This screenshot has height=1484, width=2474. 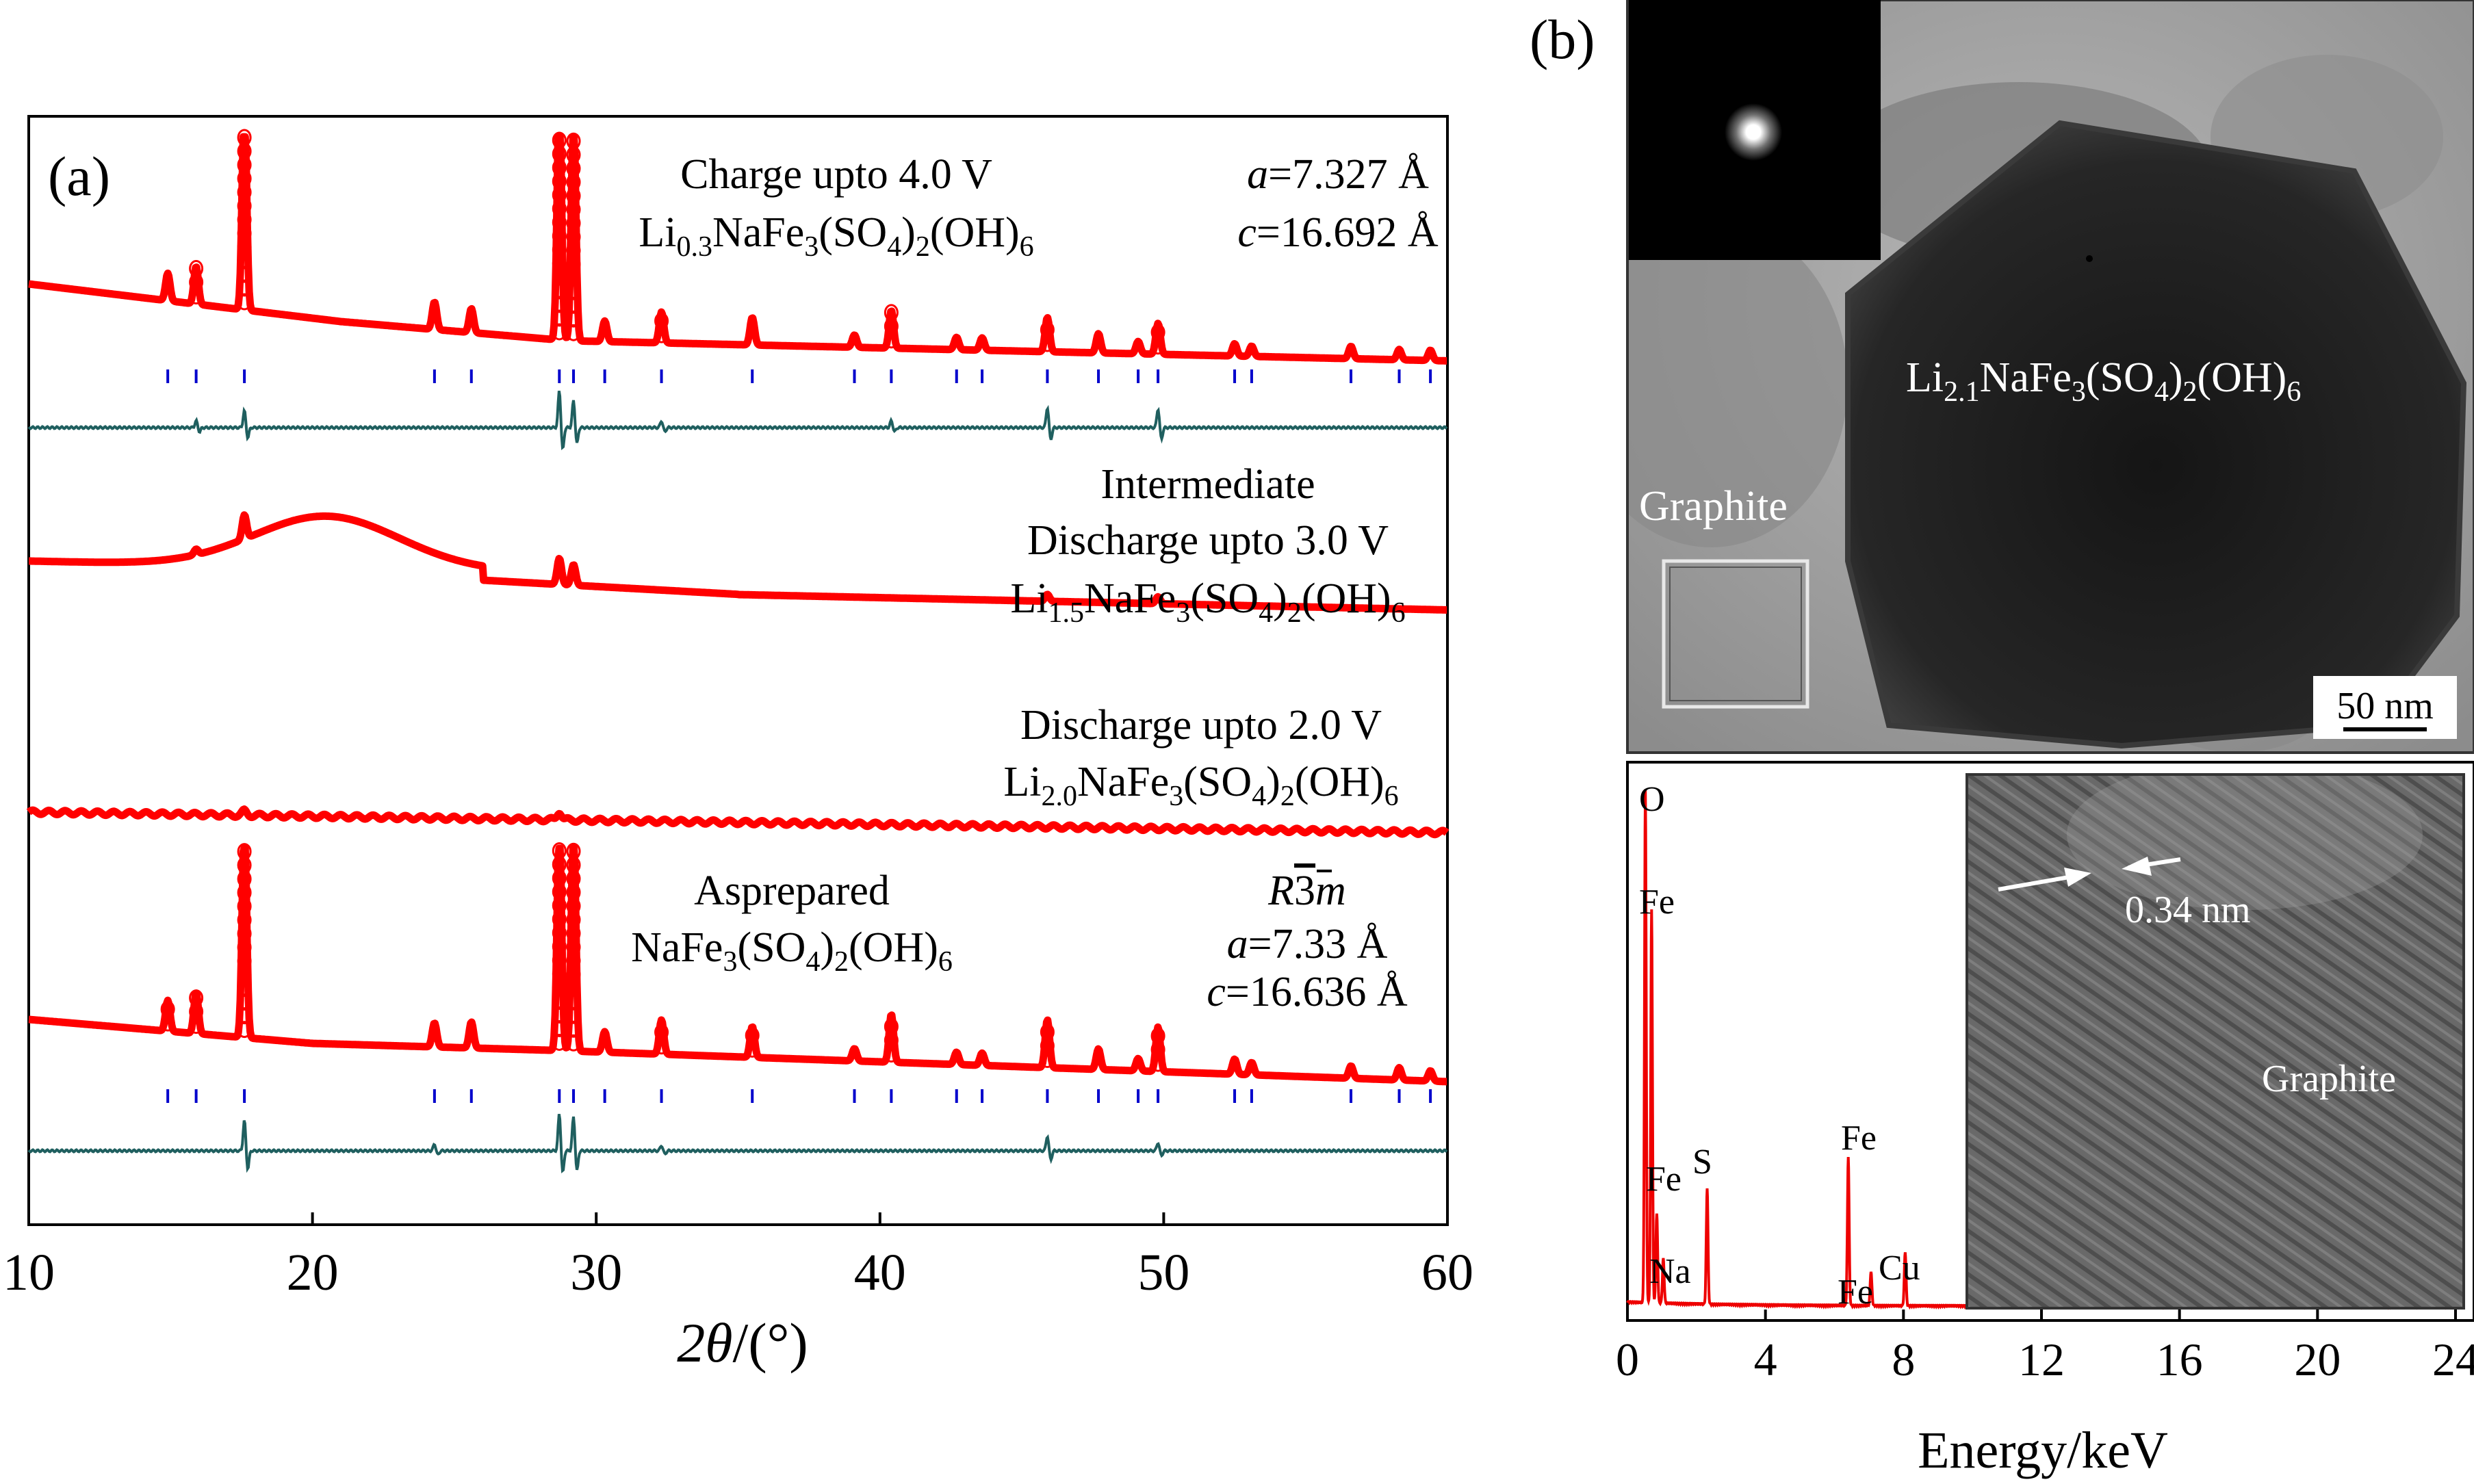 I want to click on spacing-arrow-right-head, so click(x=2137, y=866).